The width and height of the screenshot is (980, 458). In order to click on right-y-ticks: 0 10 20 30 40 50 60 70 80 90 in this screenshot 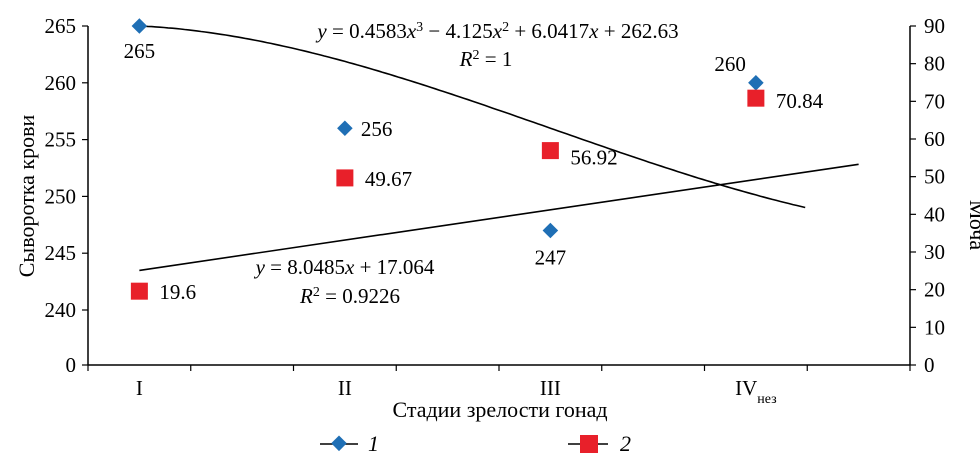, I will do `click(927, 195)`.